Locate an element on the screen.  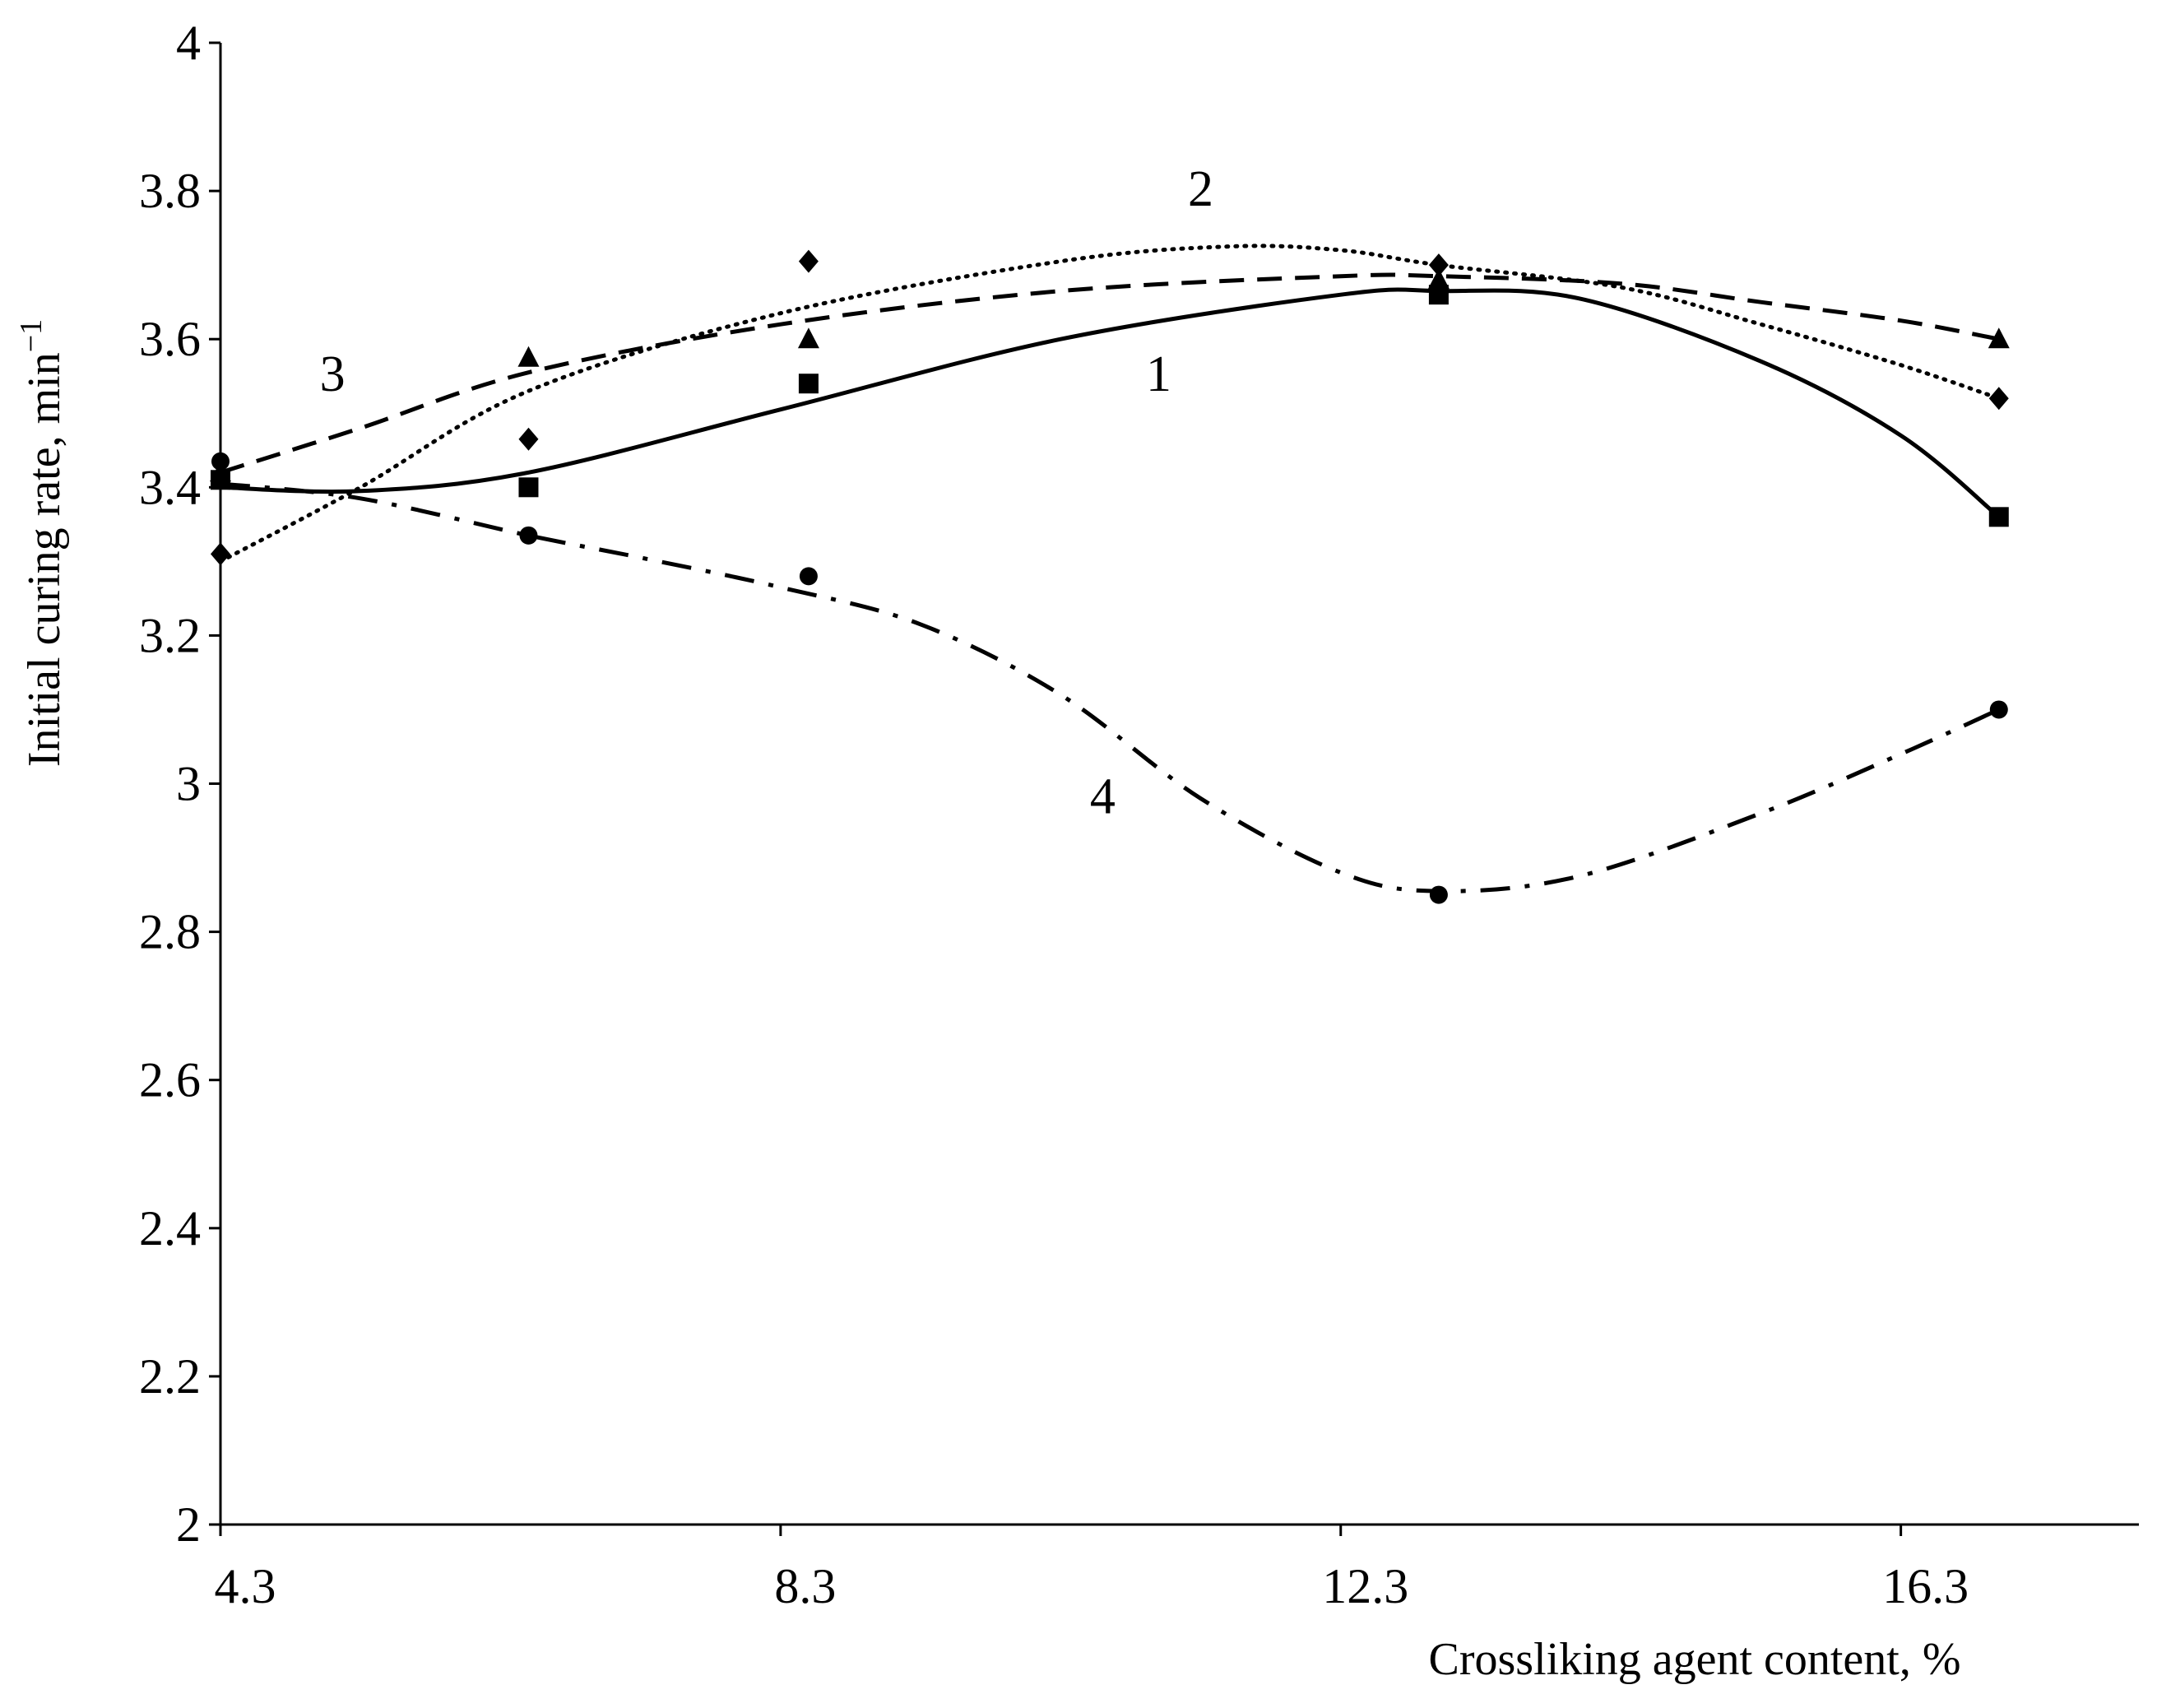
curve-label-1: 1 is located at coordinates (1158, 374).